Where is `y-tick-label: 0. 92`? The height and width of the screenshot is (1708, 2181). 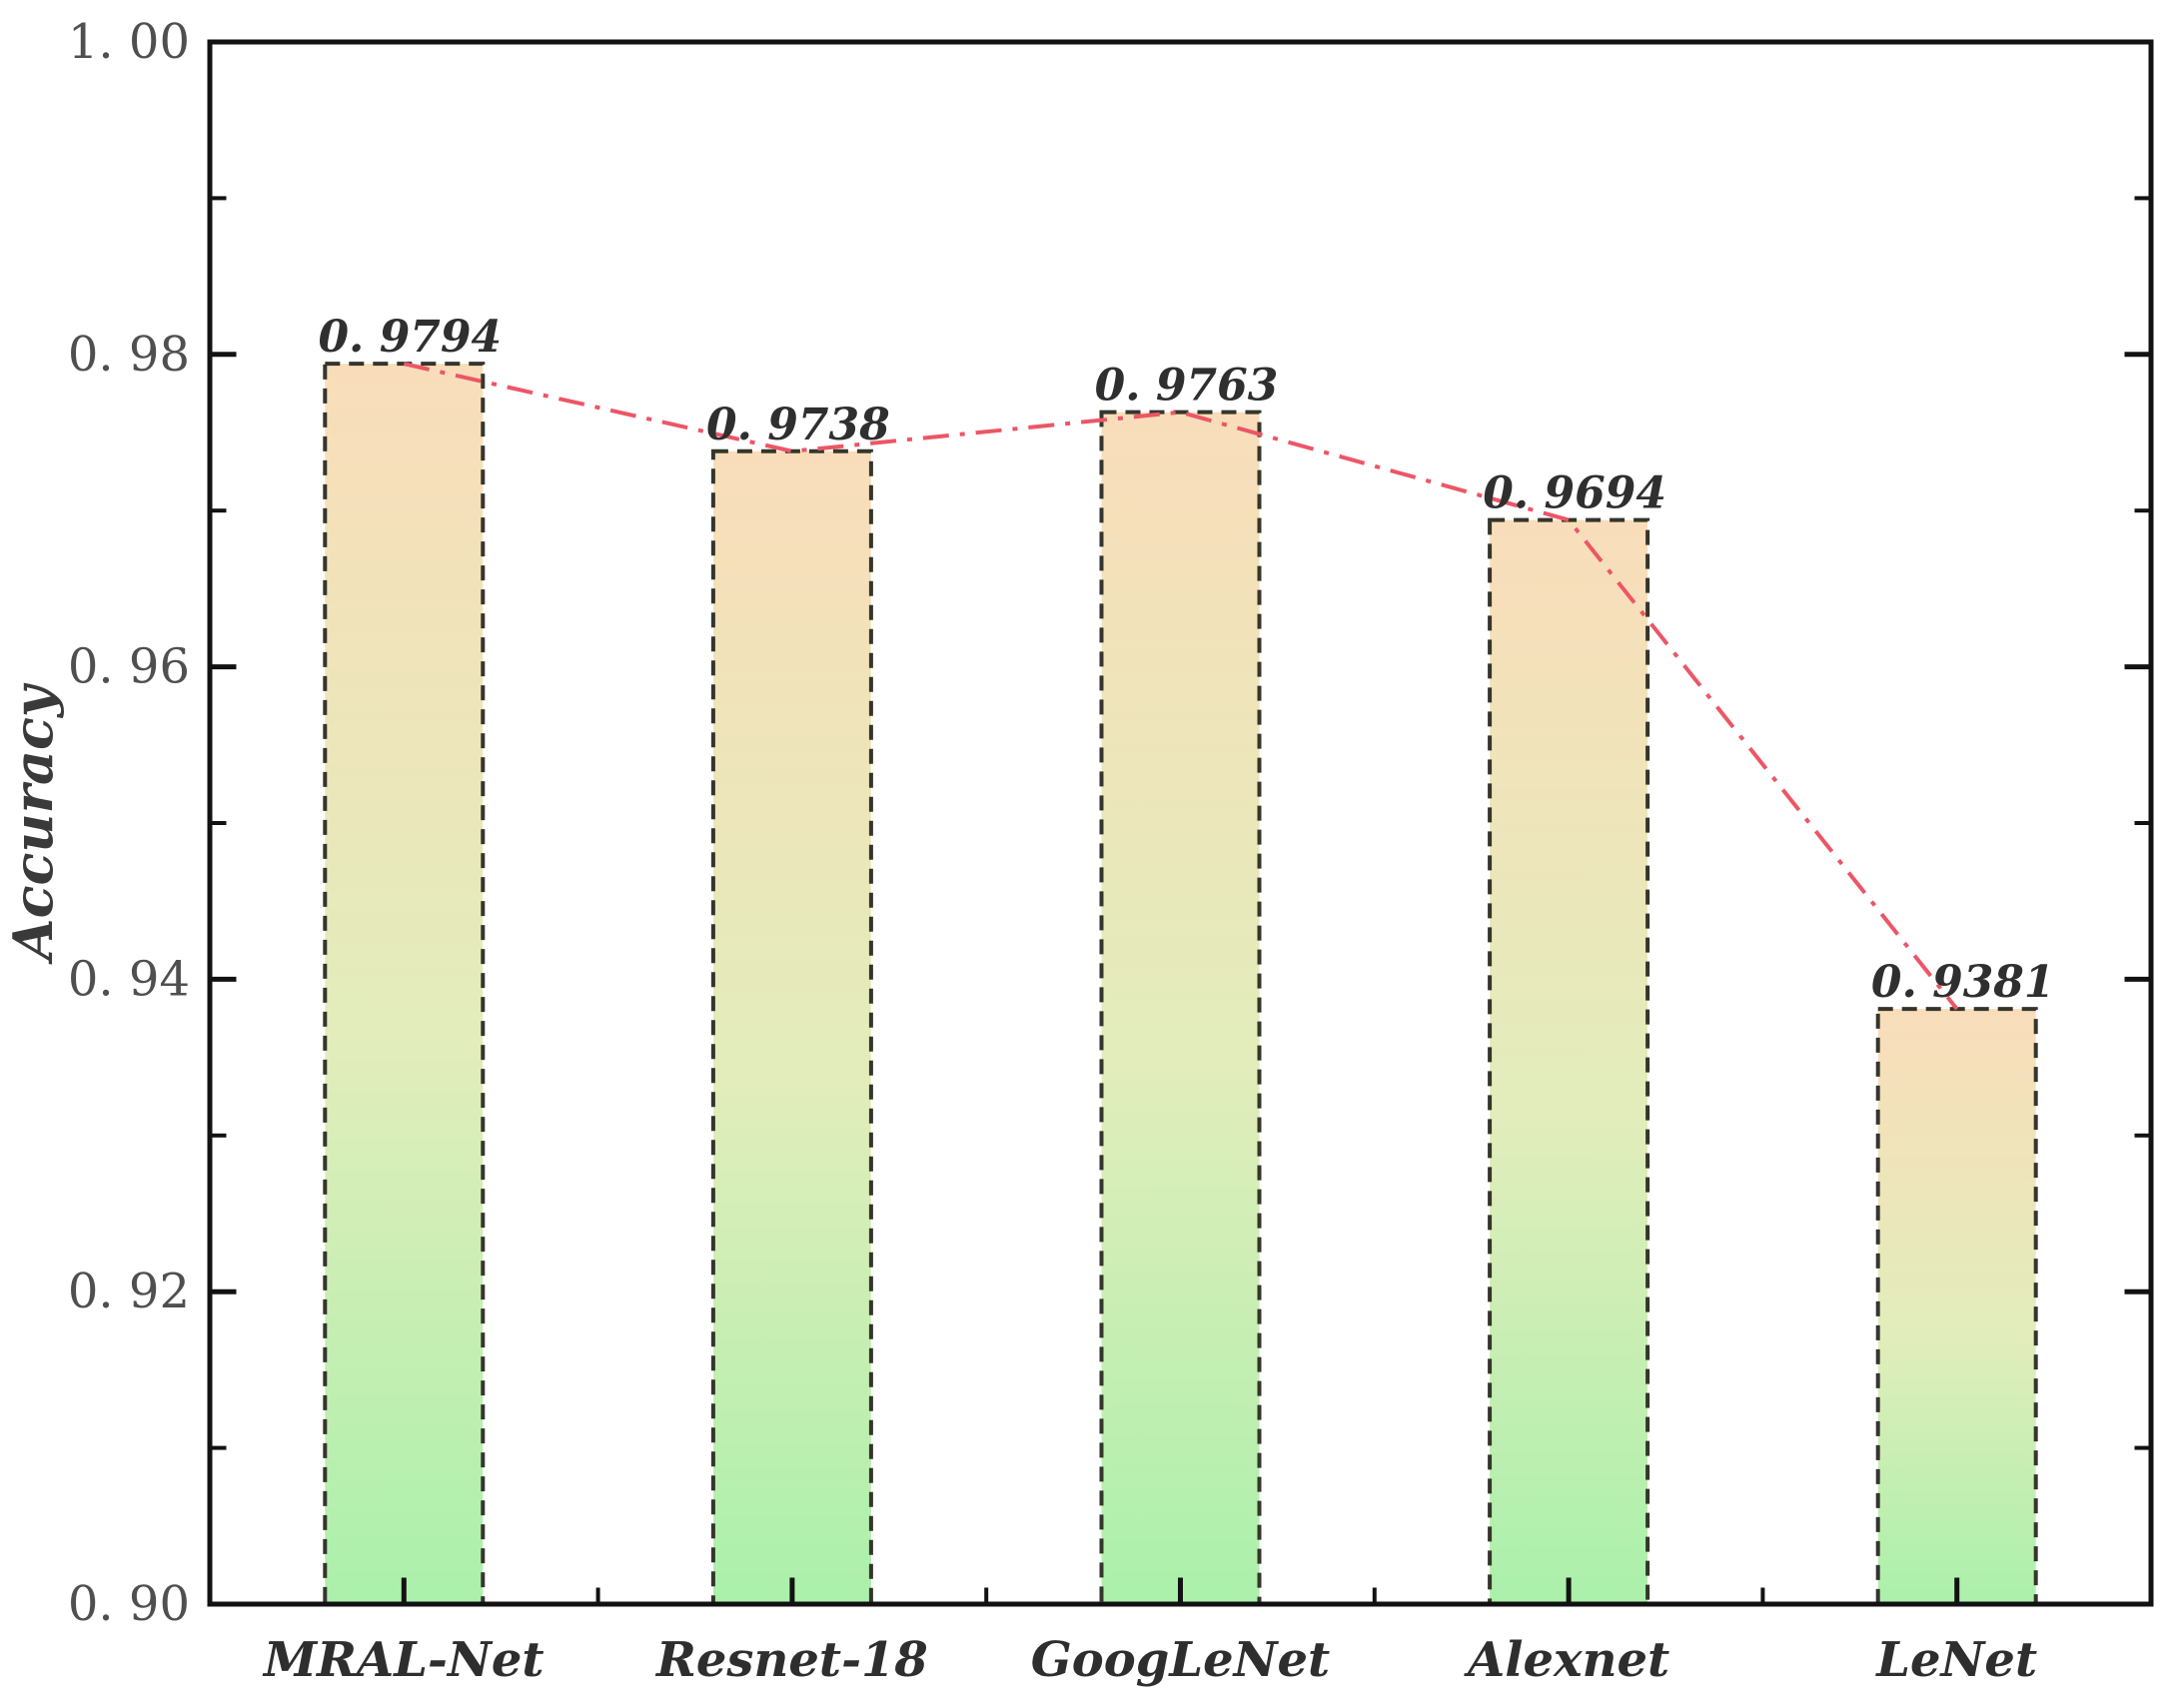
y-tick-label: 0. 92 is located at coordinates (129, 1291).